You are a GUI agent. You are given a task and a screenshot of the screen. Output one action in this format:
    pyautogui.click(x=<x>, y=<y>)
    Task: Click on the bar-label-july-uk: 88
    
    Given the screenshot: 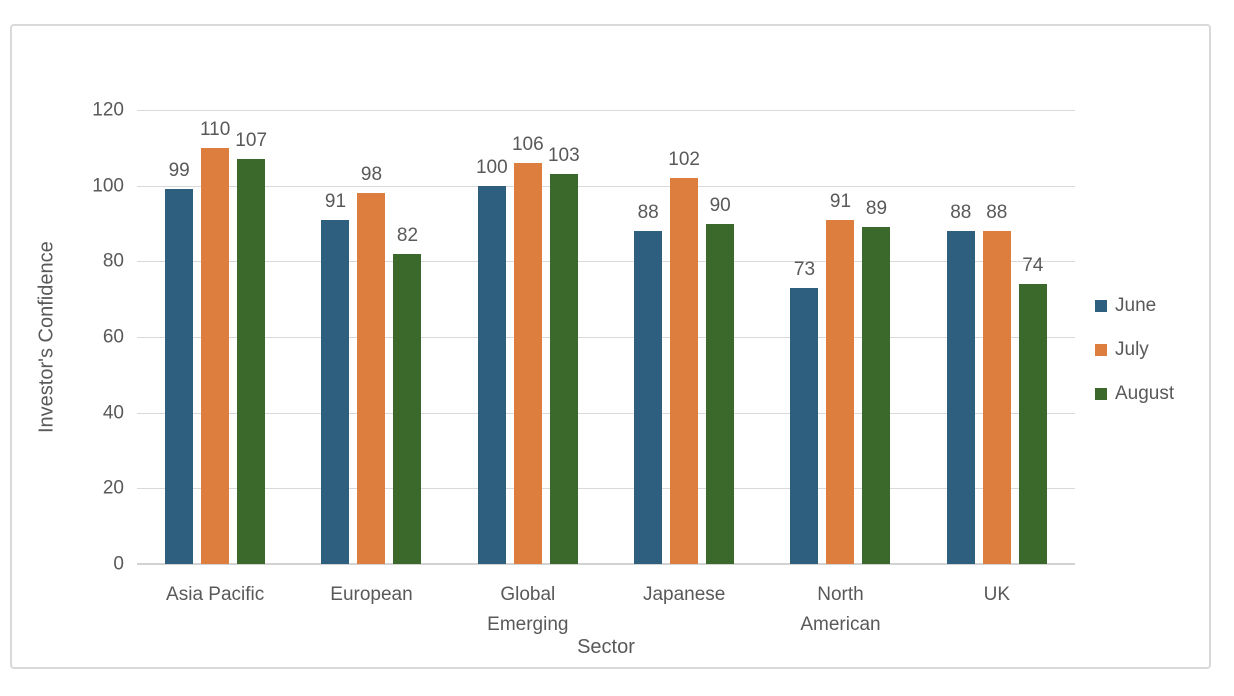 What is the action you would take?
    pyautogui.click(x=997, y=213)
    